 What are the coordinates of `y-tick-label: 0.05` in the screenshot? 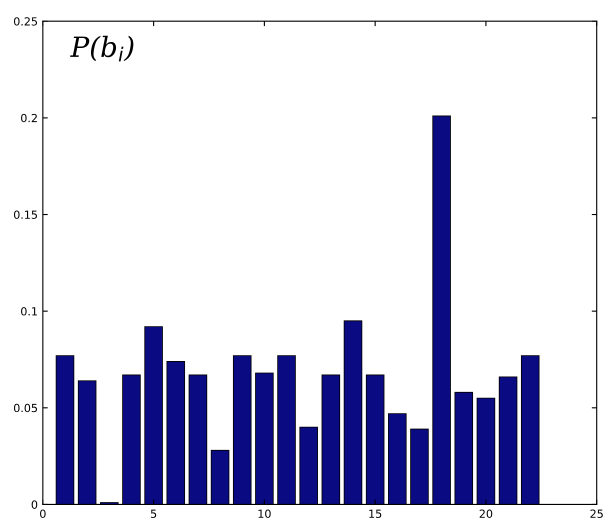 It's located at (26, 408).